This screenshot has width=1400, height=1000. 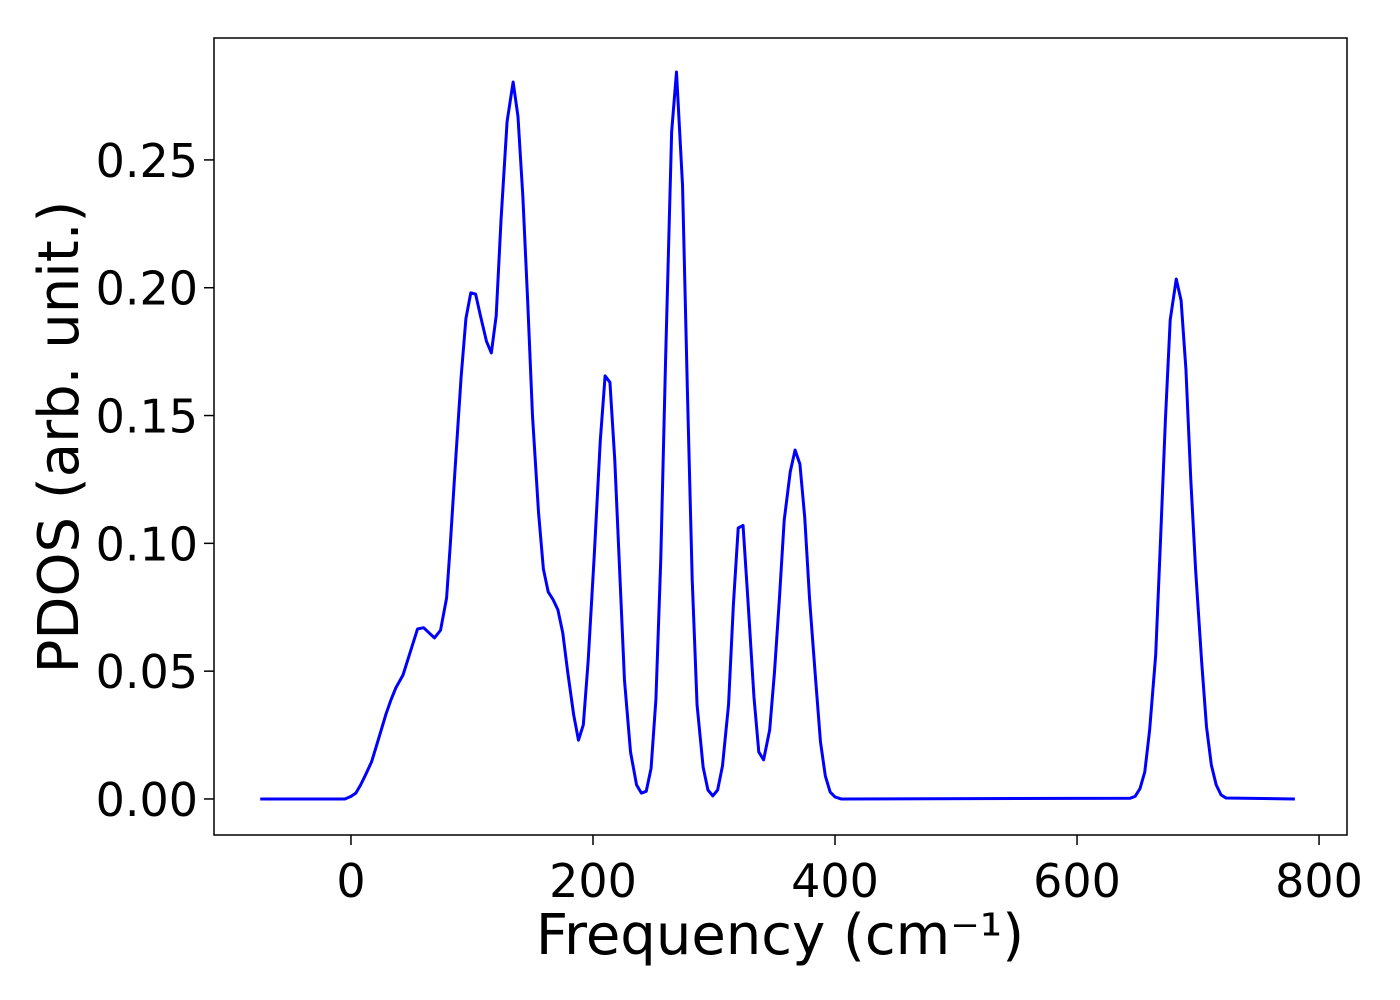 I want to click on x-axis-label: Frequency (cm⁻¹), so click(x=780, y=935).